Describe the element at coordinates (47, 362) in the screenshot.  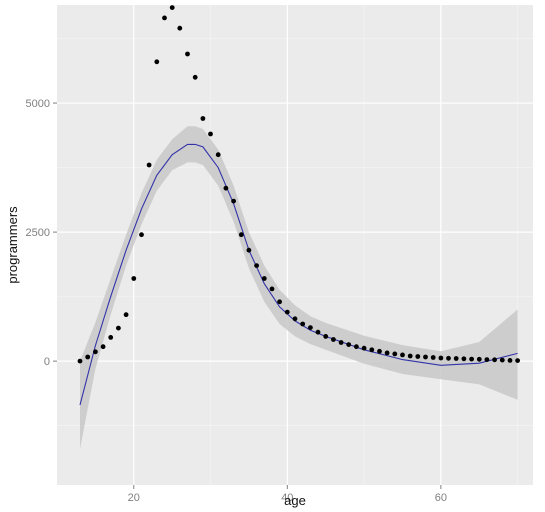
I see `y-tick-label: 0` at that location.